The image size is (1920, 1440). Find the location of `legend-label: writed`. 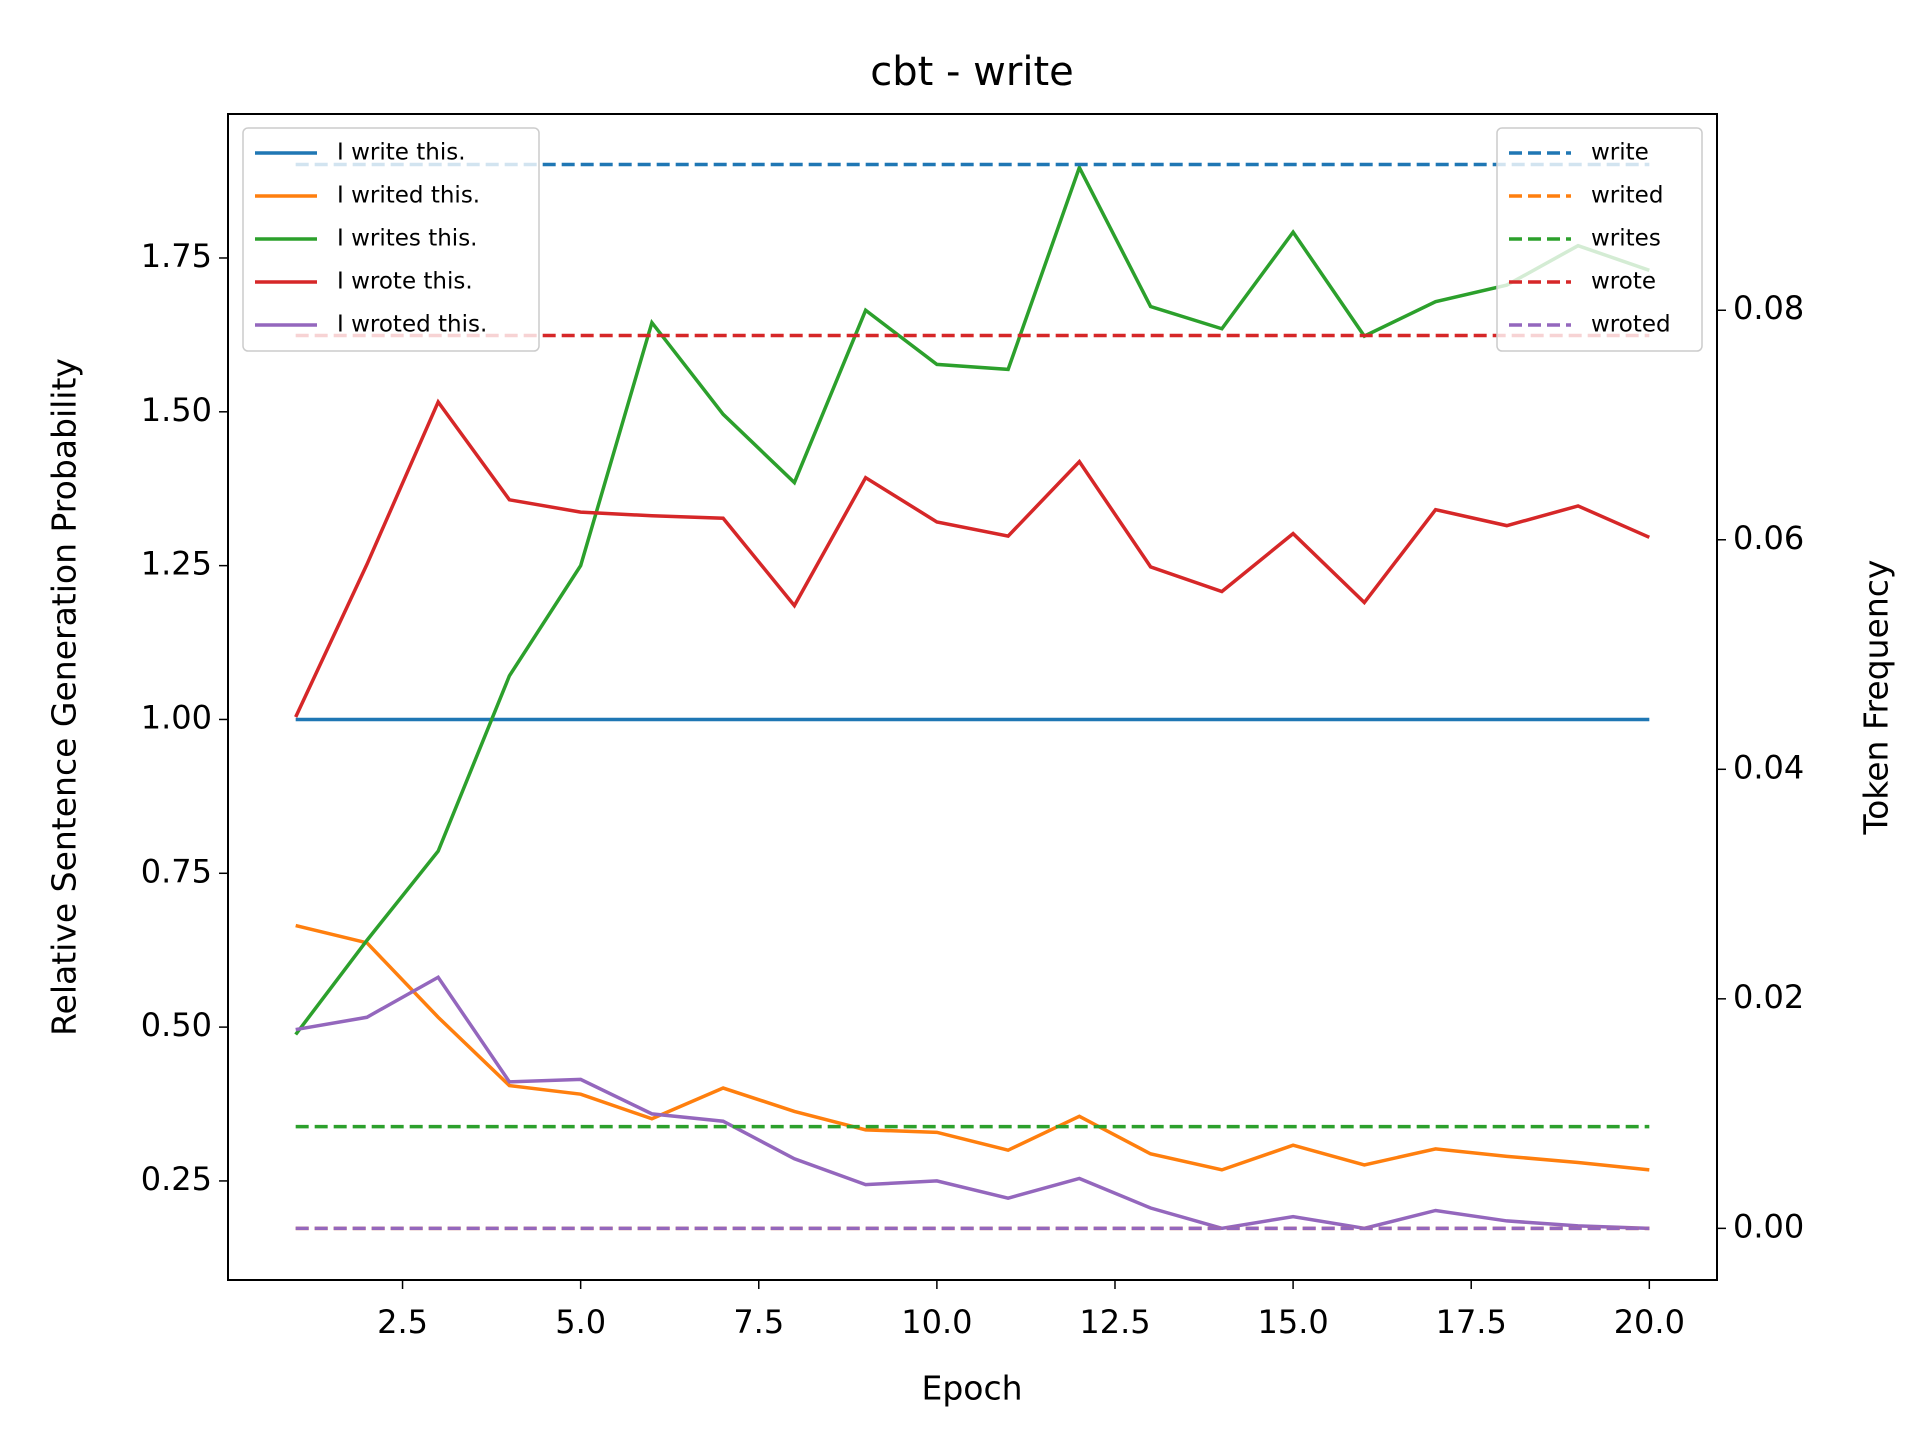

legend-label: writed is located at coordinates (1627, 196).